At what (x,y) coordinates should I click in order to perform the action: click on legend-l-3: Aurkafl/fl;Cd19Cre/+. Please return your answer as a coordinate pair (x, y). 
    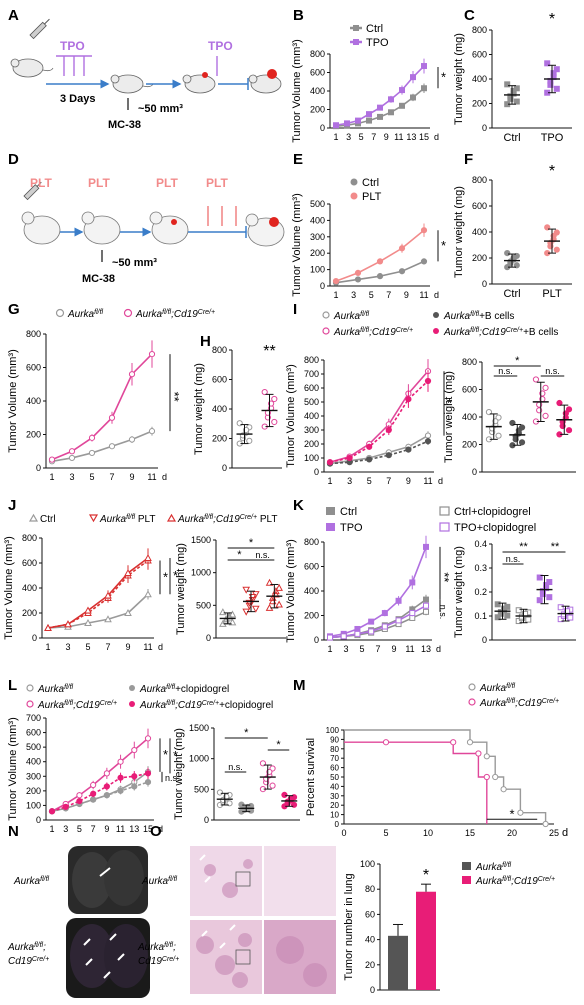
    Looking at the image, I should click on (77, 706).